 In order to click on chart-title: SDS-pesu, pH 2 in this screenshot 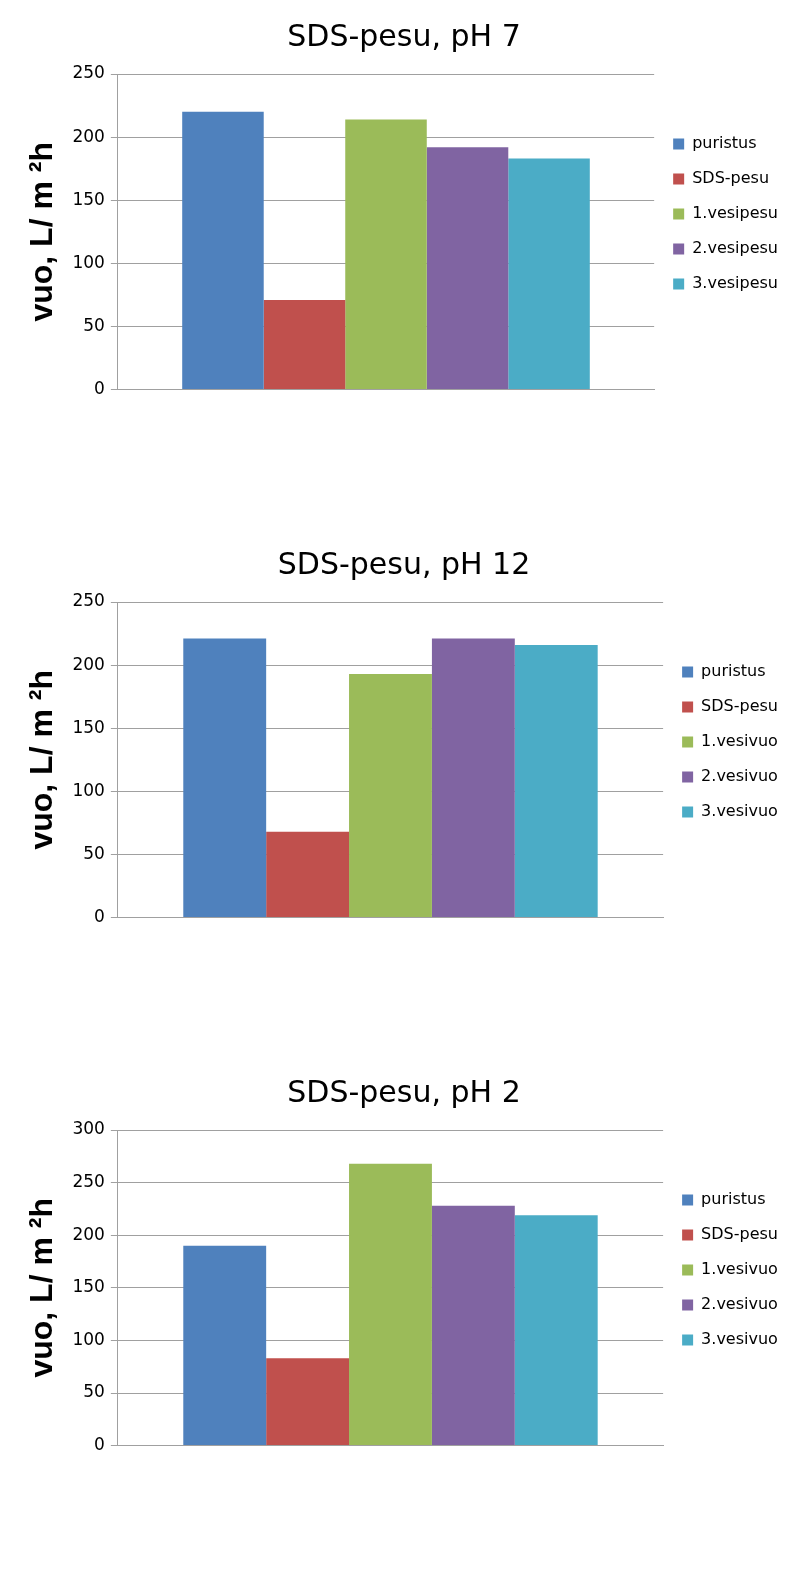, I will do `click(404, 1091)`.